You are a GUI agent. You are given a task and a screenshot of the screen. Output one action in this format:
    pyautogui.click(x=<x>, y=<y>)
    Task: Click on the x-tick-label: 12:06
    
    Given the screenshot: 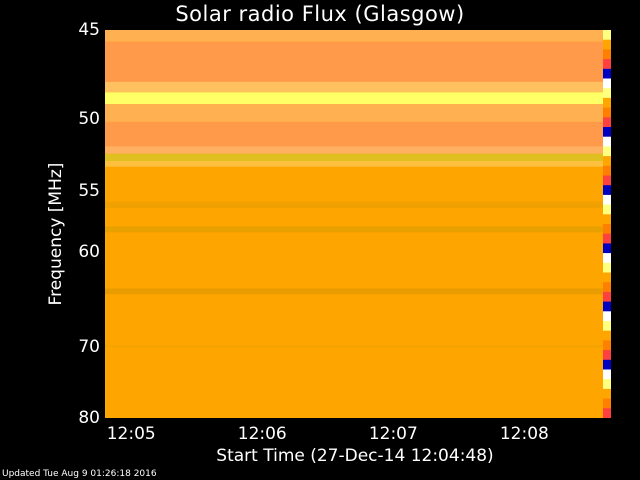 What is the action you would take?
    pyautogui.click(x=262, y=434)
    